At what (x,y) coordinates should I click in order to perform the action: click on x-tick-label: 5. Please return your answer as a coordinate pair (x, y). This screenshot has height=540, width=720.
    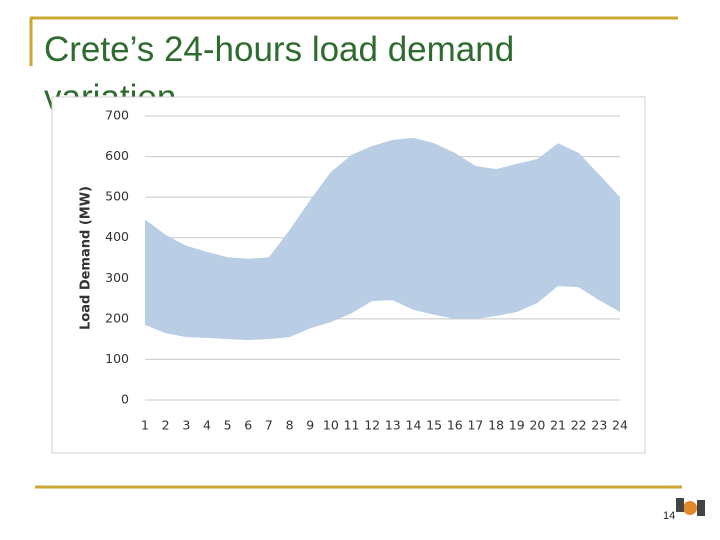
    Looking at the image, I should click on (228, 425).